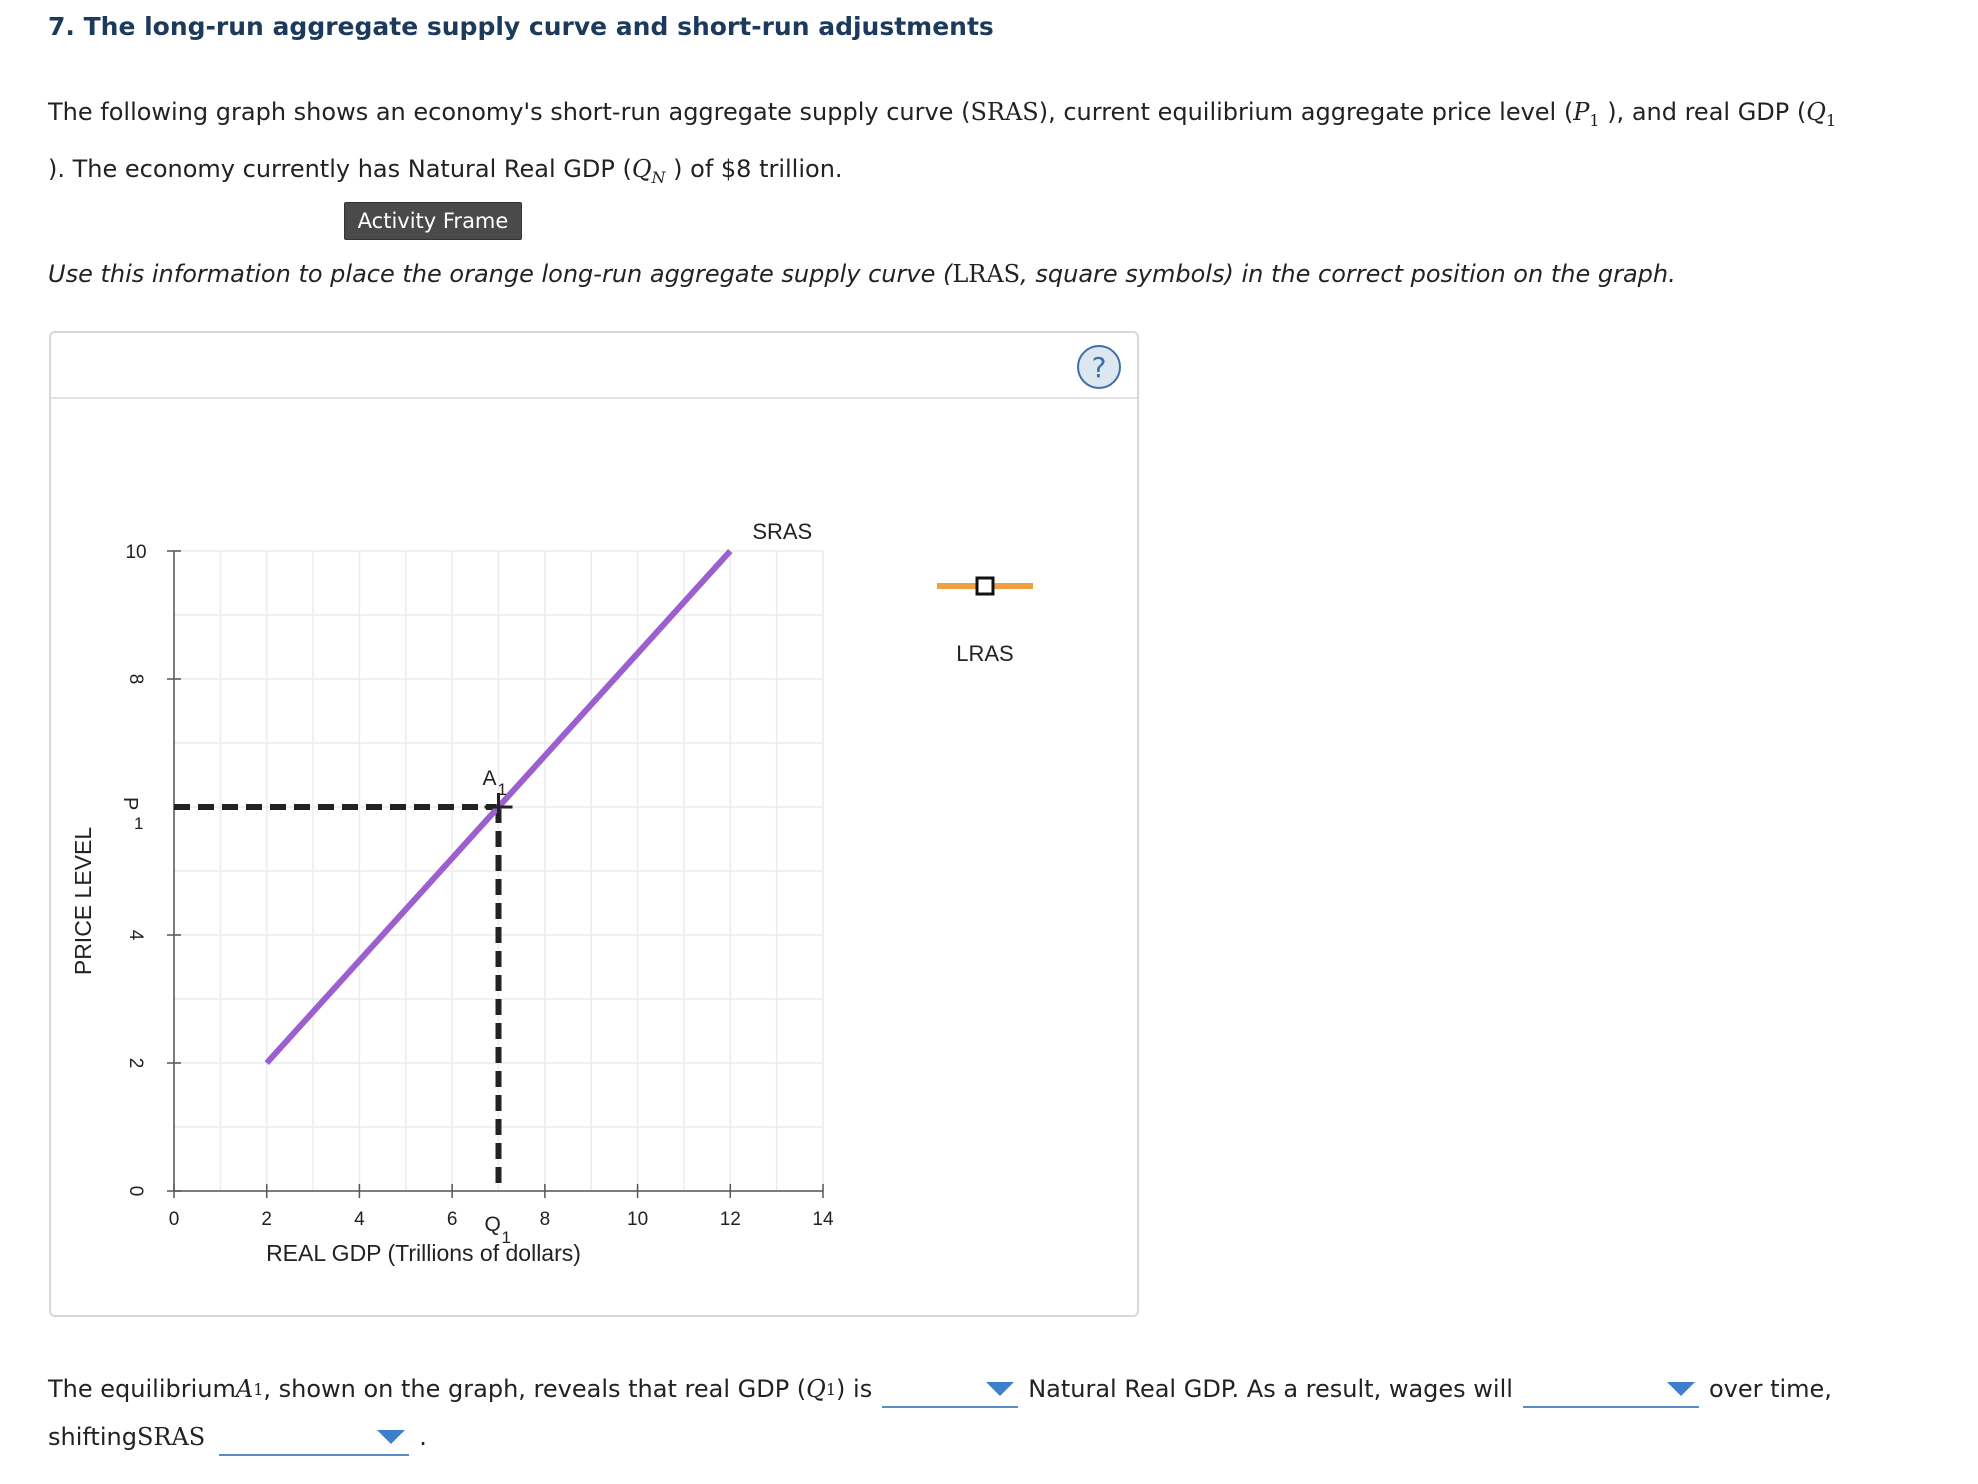 This screenshot has height=1484, width=1978. What do you see at coordinates (83, 901) in the screenshot?
I see `y-axis-label: PRICE LEVEL` at bounding box center [83, 901].